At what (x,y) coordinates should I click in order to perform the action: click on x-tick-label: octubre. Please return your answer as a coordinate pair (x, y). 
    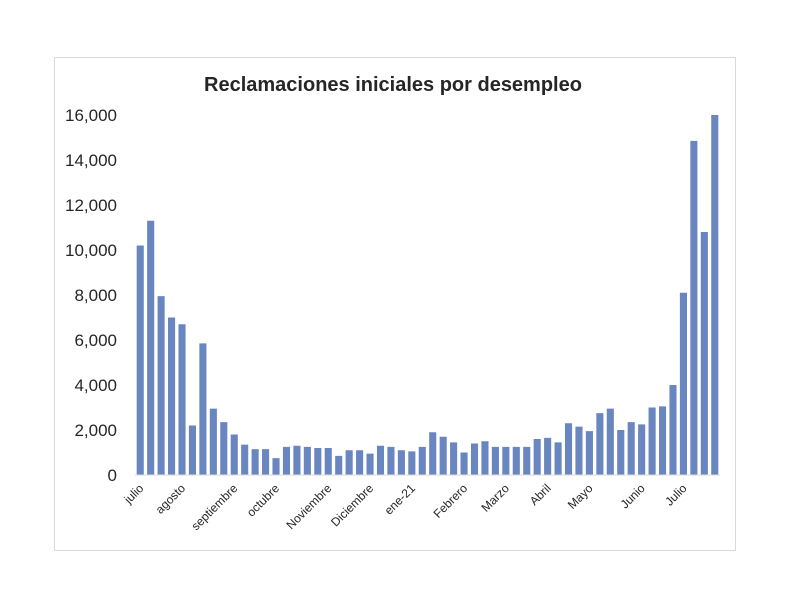
    Looking at the image, I should click on (263, 500).